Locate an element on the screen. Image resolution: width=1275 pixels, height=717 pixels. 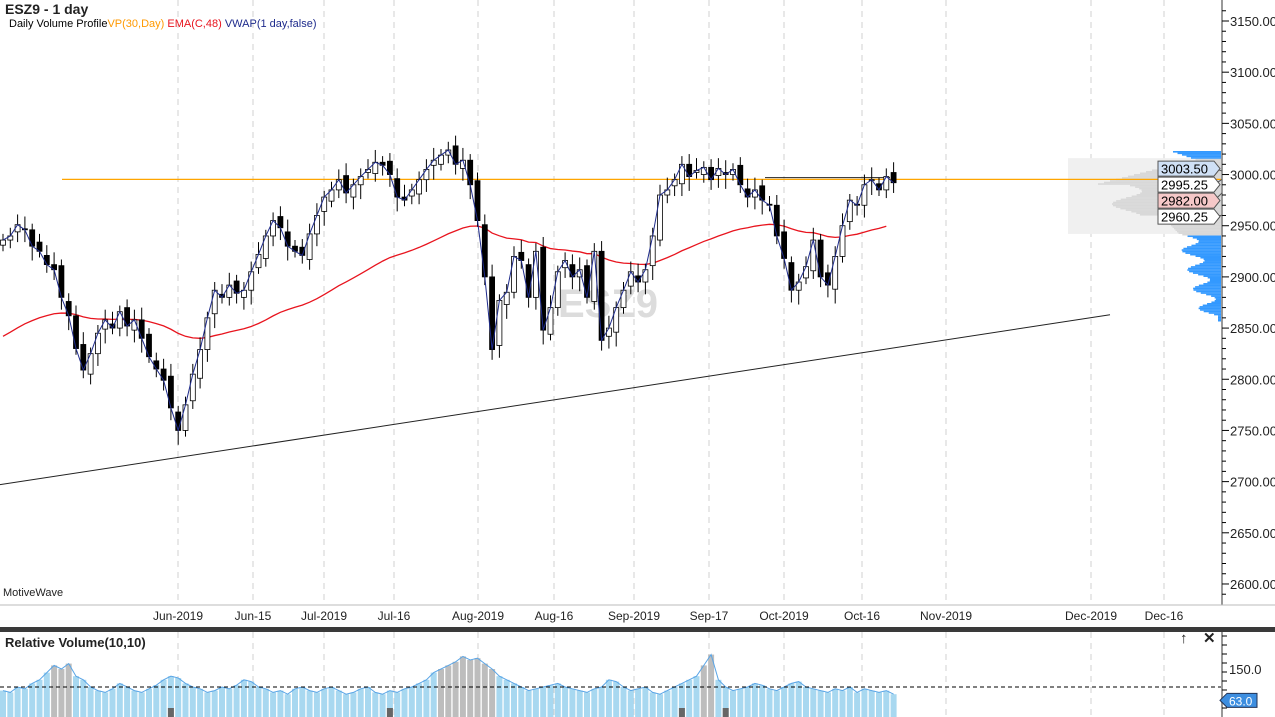
legend-vwap: VWAP(1 day,false) is located at coordinates (270, 24).